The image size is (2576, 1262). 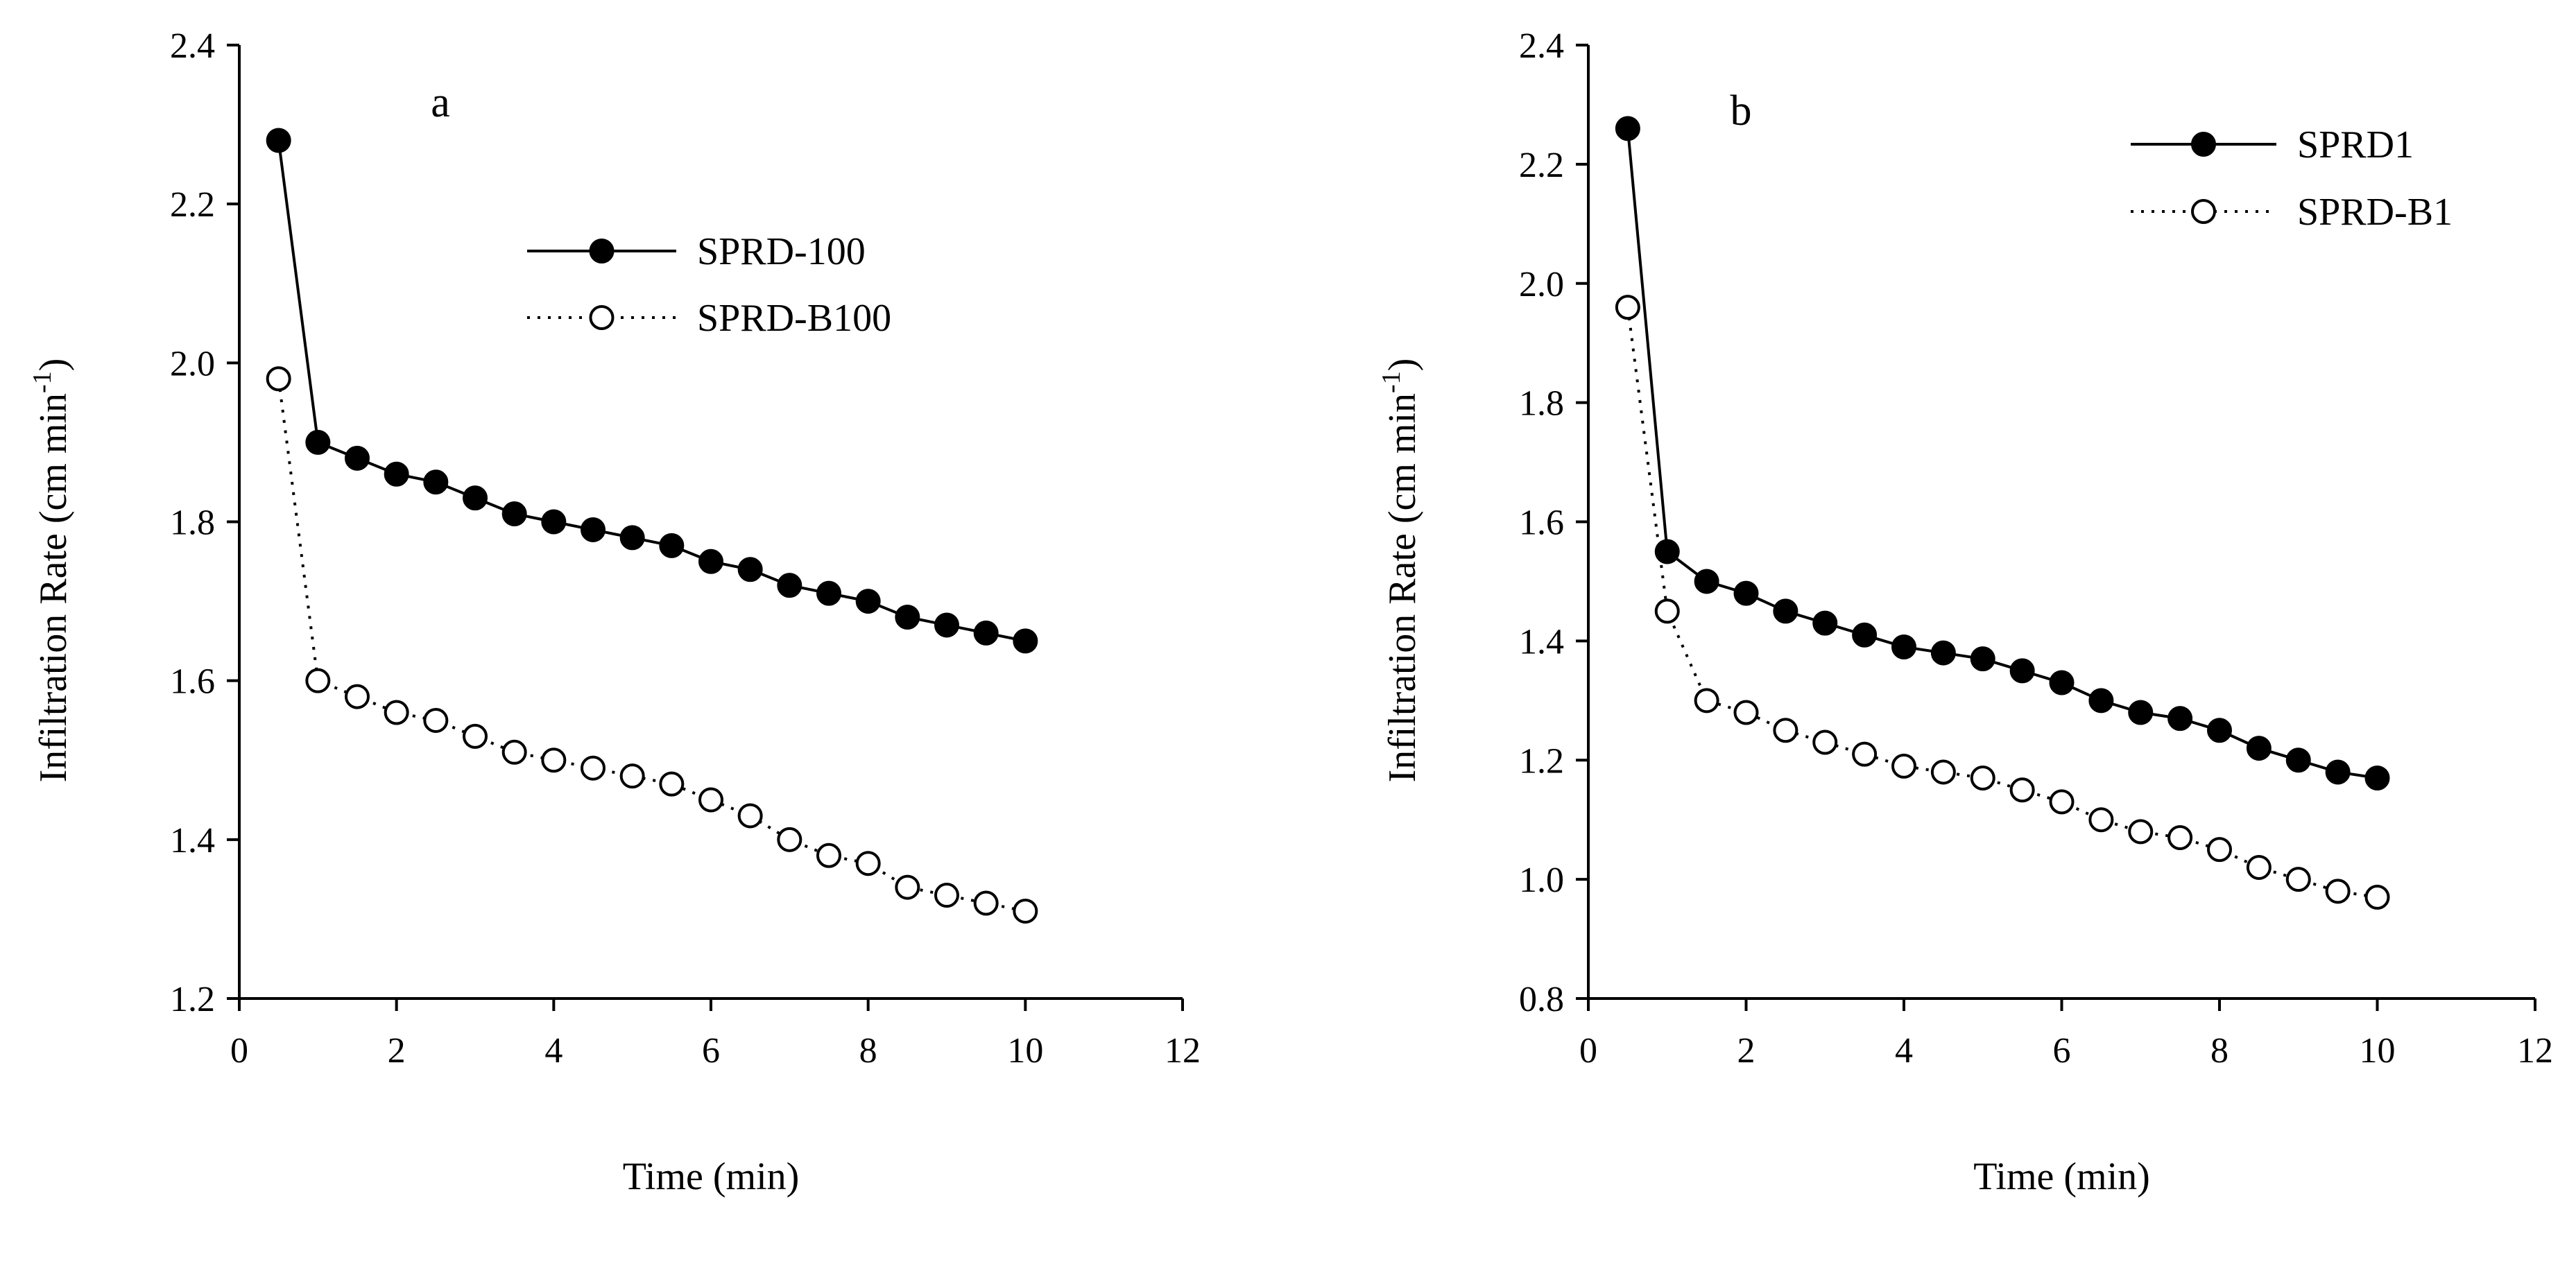 What do you see at coordinates (794, 318) in the screenshot?
I see `legend-label: SPRD-B100` at bounding box center [794, 318].